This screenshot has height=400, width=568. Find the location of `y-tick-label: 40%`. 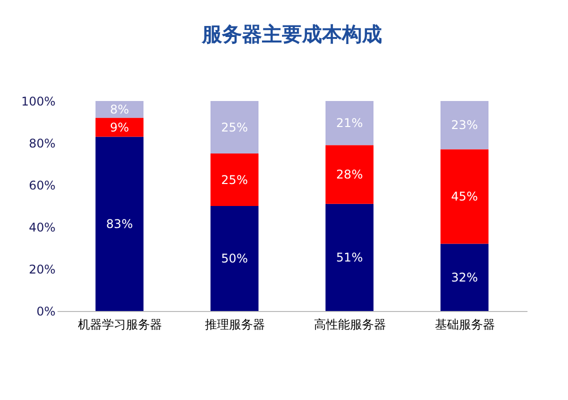

y-tick-label: 40% is located at coordinates (42, 227).